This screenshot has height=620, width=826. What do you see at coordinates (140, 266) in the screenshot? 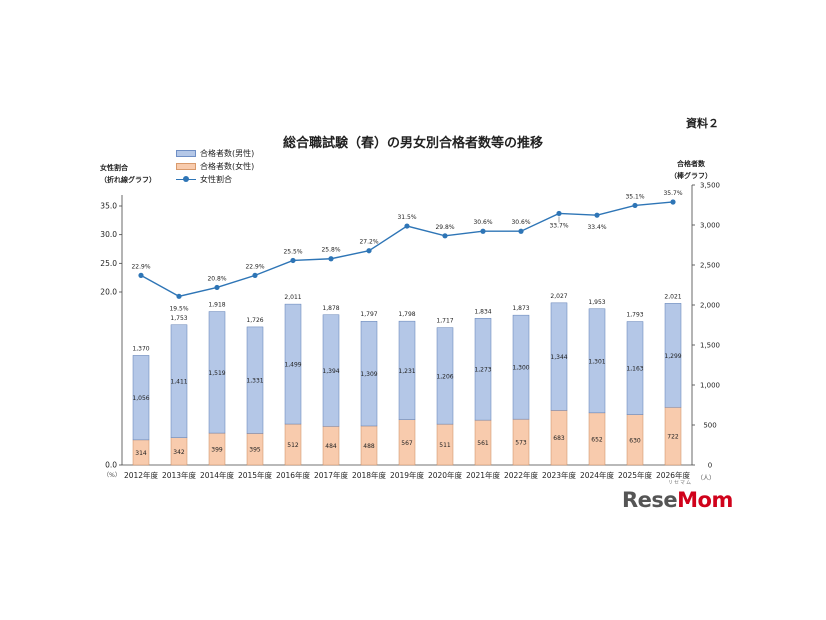
I see `ratio-data-label: 22.9%` at bounding box center [140, 266].